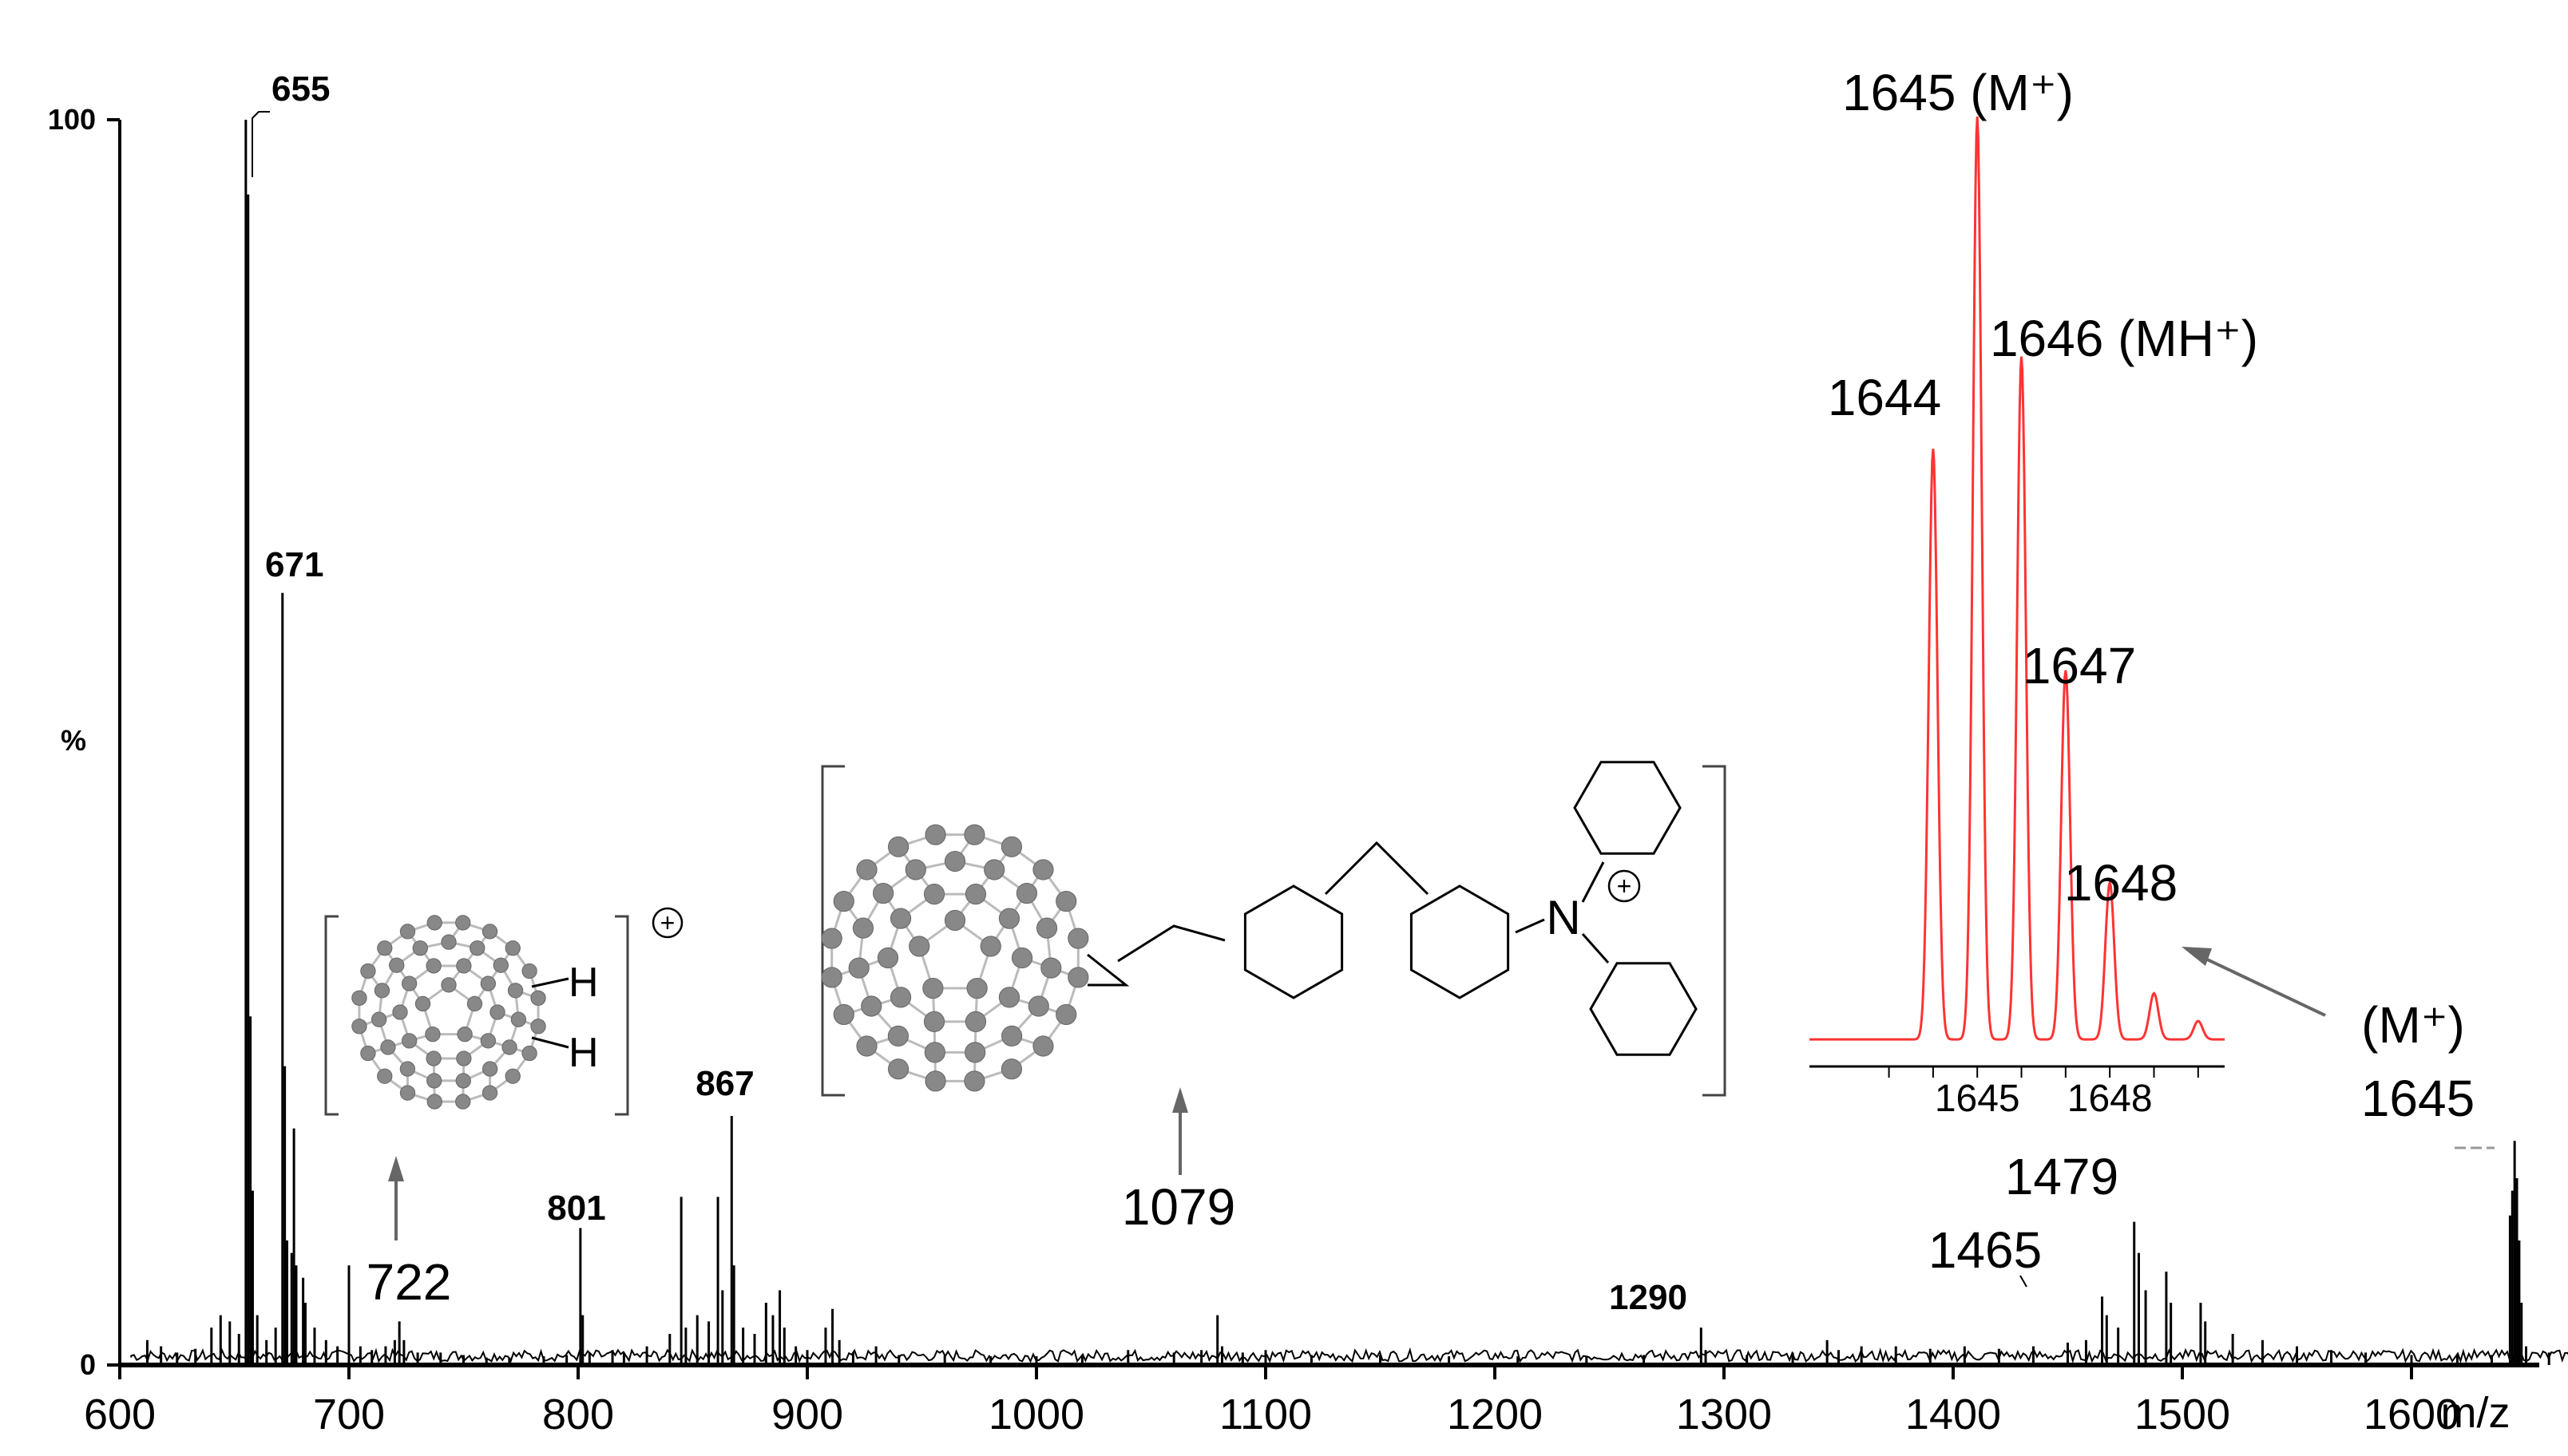  Describe the element at coordinates (1953, 1415) in the screenshot. I see `x-tick-label-1400: 1400` at that location.